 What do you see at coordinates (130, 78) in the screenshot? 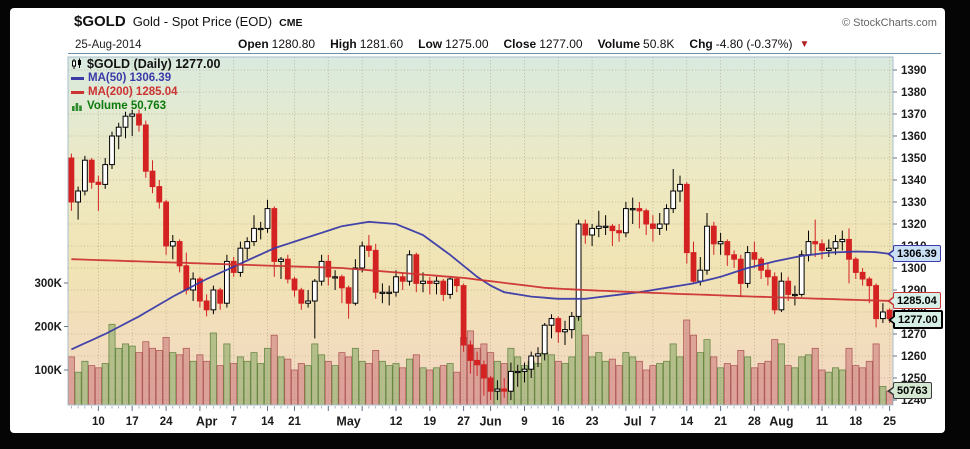
I see `legend-ma50-label: MA(50) 1306.39` at bounding box center [130, 78].